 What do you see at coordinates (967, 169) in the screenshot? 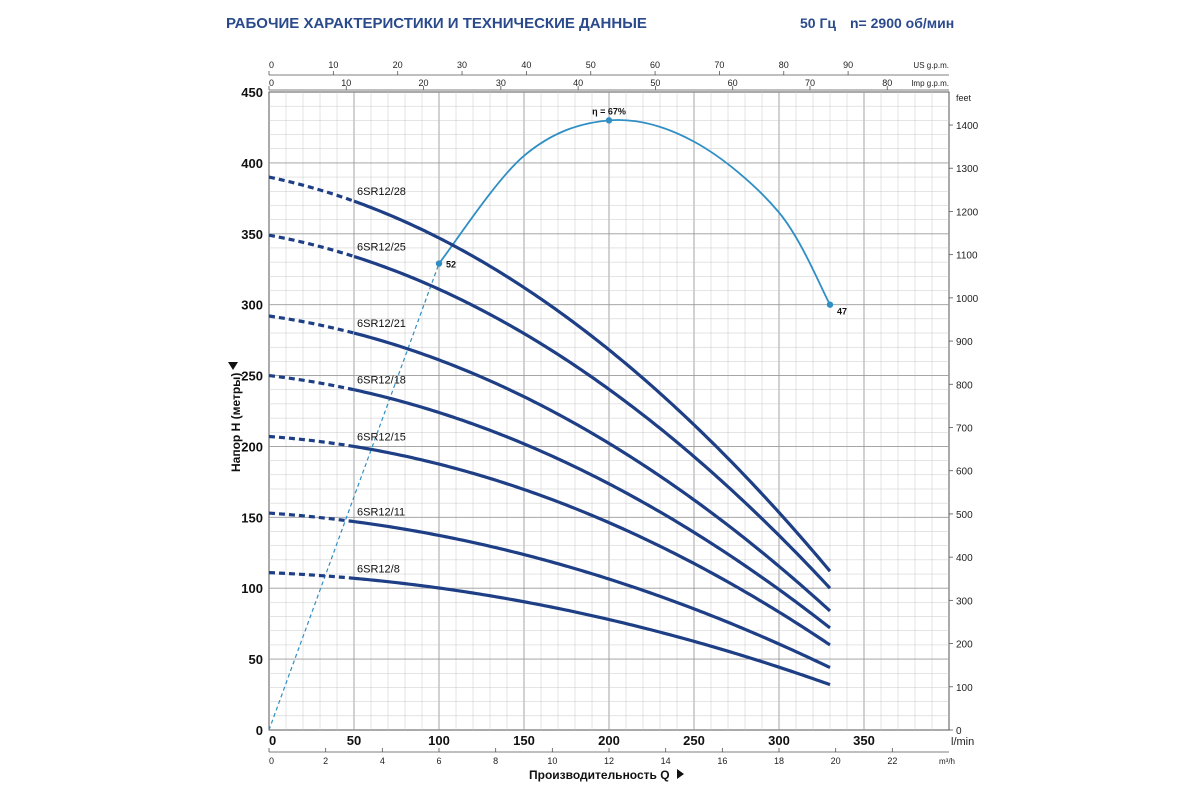
I see `feet-tick-label: 1300` at bounding box center [967, 169].